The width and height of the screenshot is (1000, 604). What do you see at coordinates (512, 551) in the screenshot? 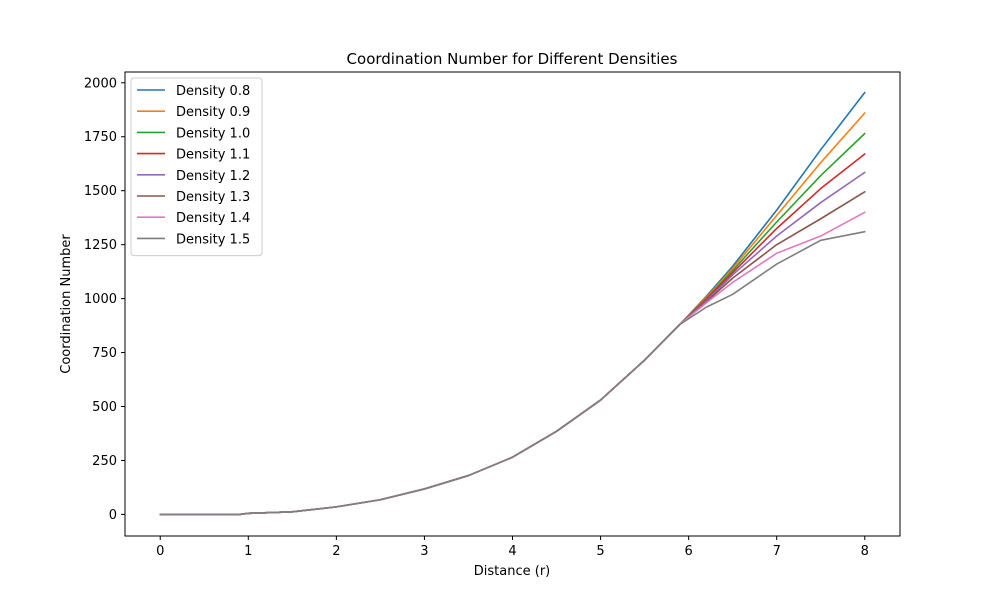
I see `x-tick-label: 4` at bounding box center [512, 551].